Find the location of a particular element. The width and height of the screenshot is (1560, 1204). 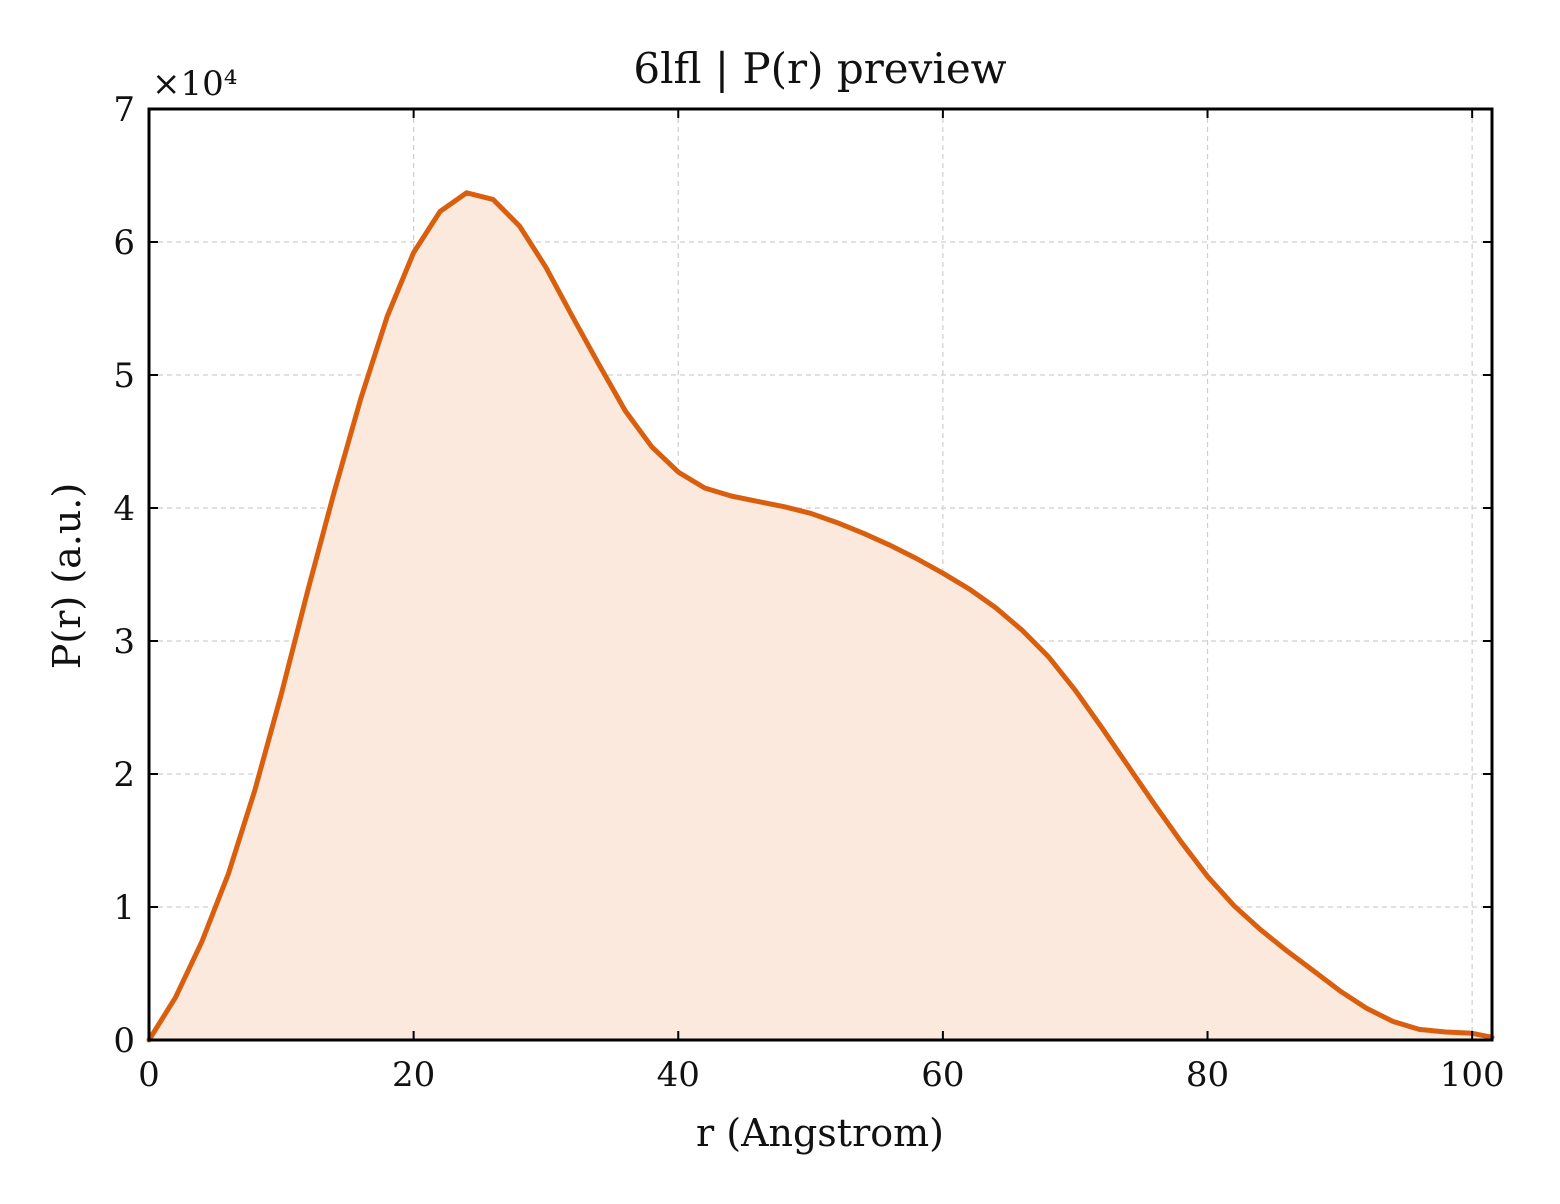

y-tick-label: 2 is located at coordinates (124, 775).